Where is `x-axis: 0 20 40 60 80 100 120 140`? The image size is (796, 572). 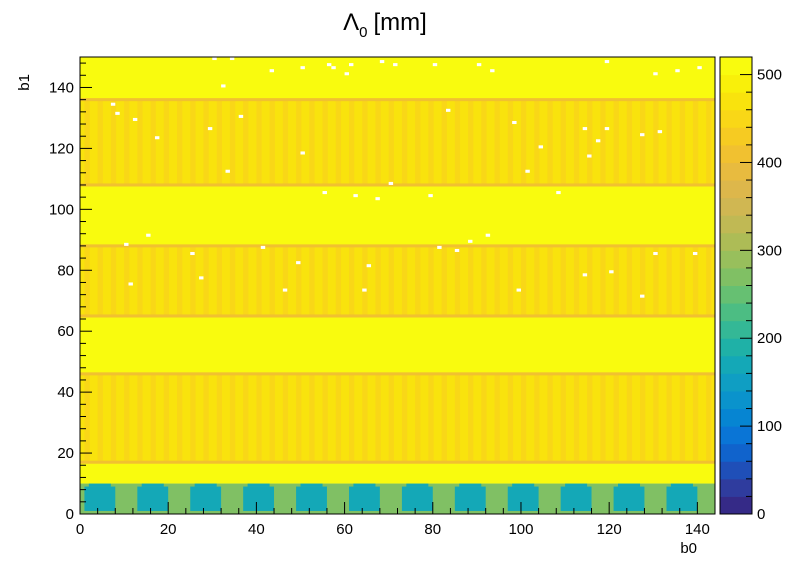 x-axis: 0 20 40 60 80 100 120 140 is located at coordinates (396, 520).